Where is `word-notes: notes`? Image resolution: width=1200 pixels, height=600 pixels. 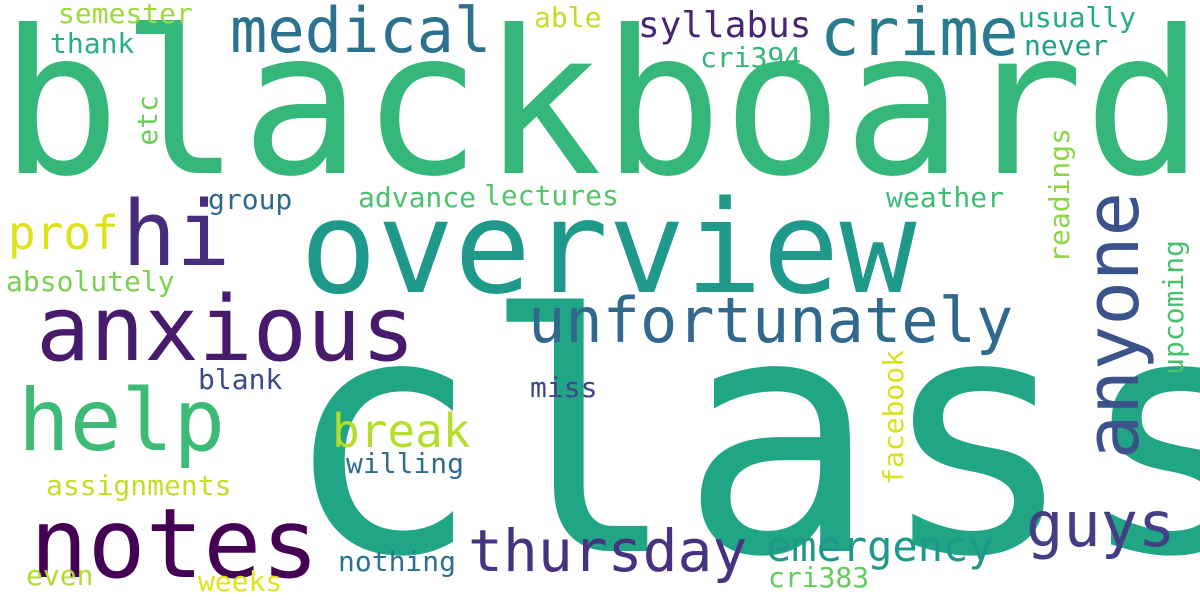 word-notes: notes is located at coordinates (174, 544).